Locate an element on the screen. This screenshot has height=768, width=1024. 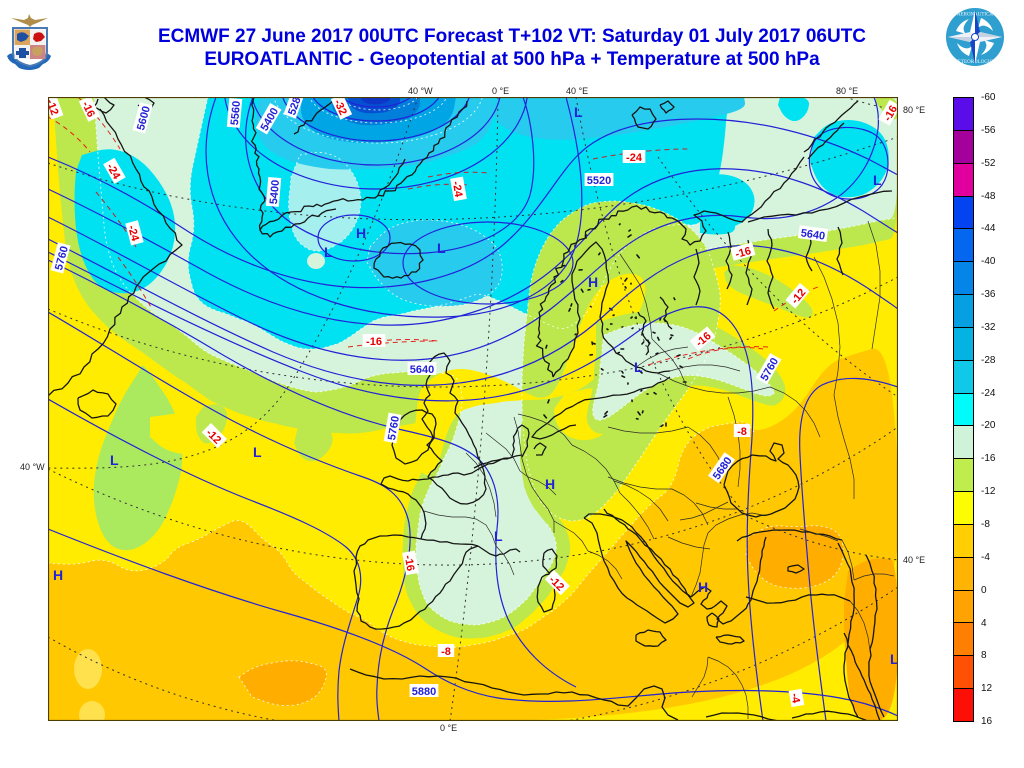
svg-text: -12 is located at coordinates (54, 107).